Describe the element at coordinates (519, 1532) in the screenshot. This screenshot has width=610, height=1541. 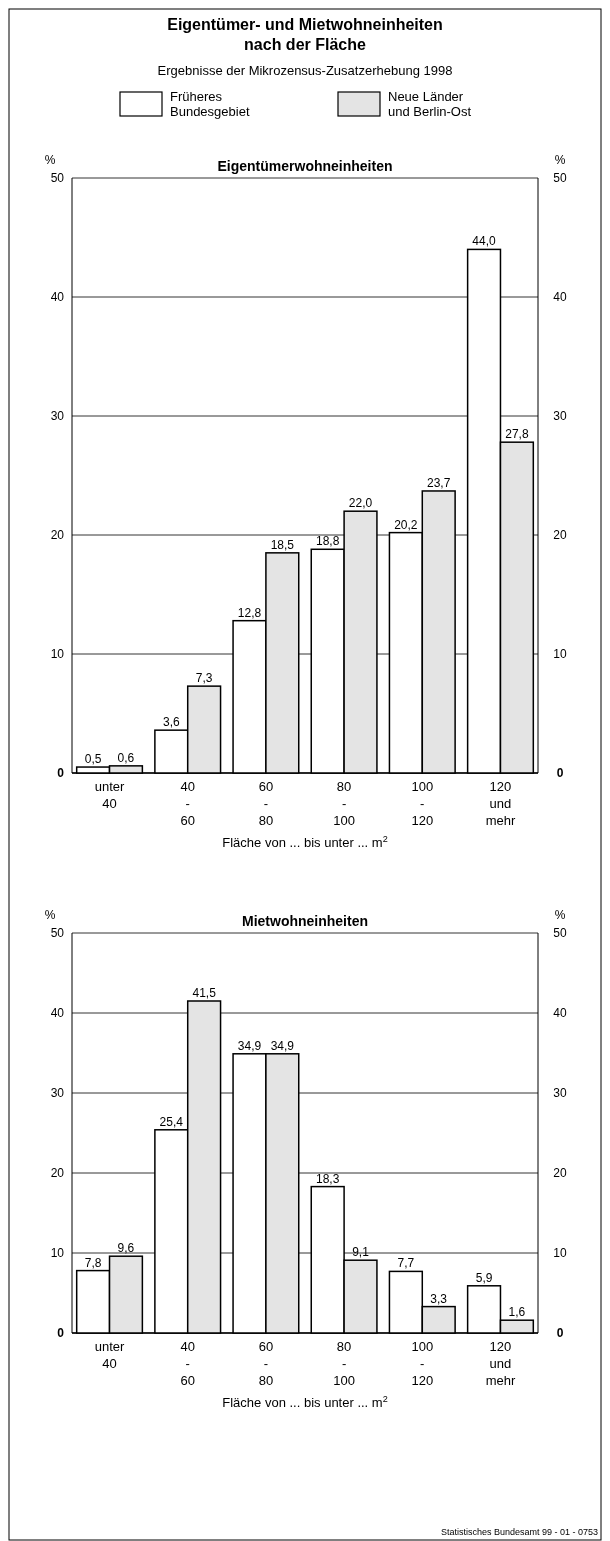
I see `text: Statistisches Bundesamt 99 - 01 - 0753` at that location.